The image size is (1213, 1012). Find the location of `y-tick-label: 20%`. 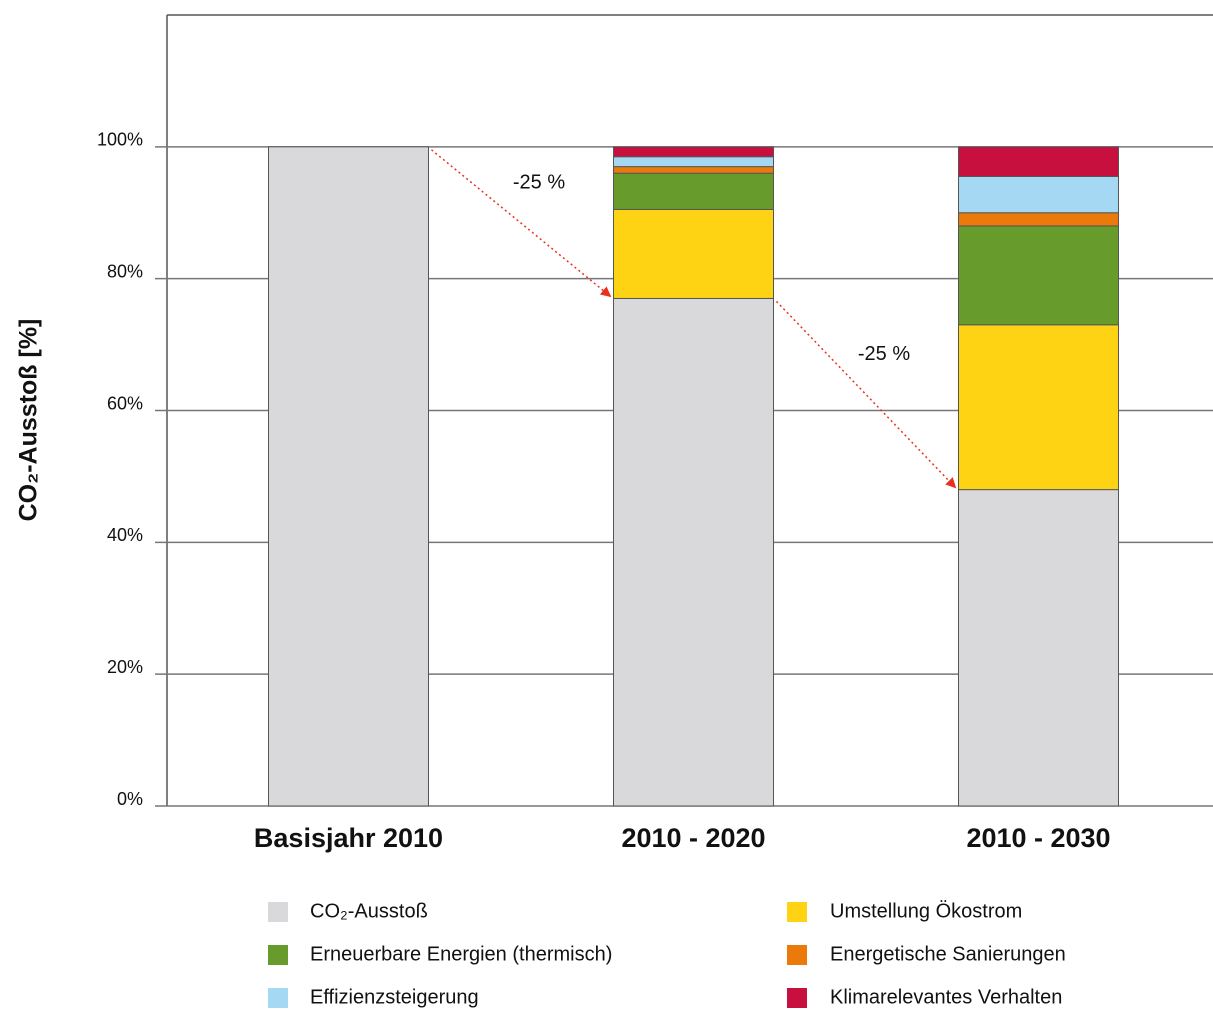

y-tick-label: 20% is located at coordinates (125, 667).